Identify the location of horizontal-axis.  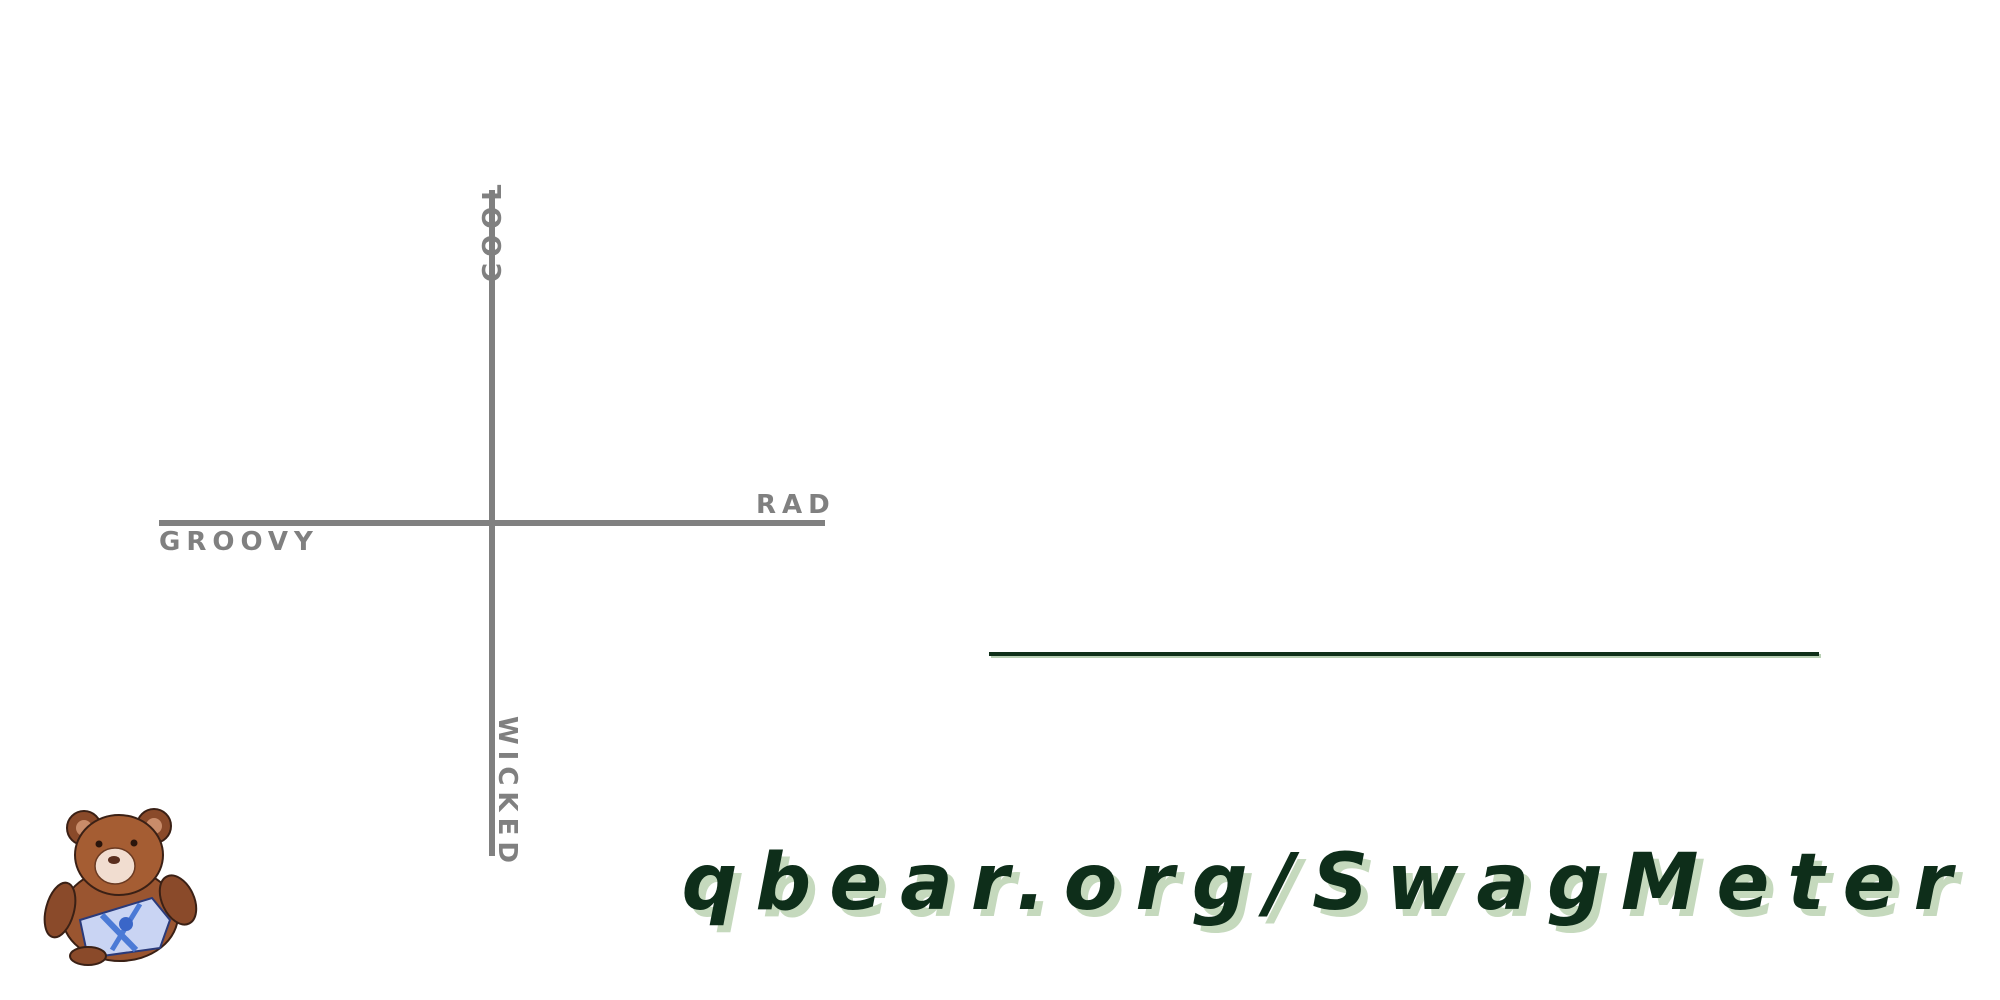
(492, 523).